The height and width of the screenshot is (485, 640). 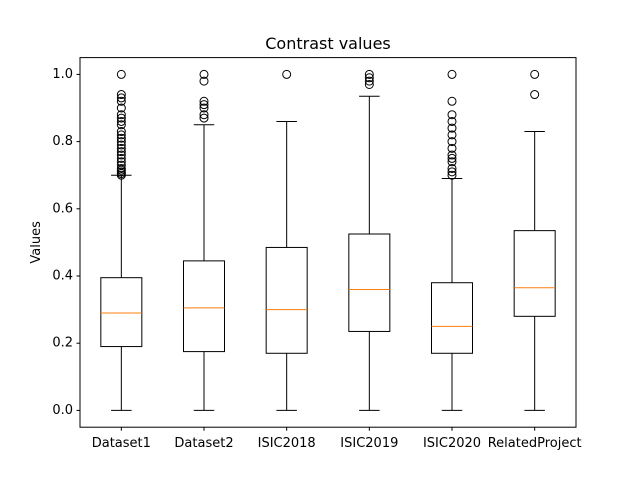 What do you see at coordinates (328, 43) in the screenshot?
I see `chart-title: Contrast values` at bounding box center [328, 43].